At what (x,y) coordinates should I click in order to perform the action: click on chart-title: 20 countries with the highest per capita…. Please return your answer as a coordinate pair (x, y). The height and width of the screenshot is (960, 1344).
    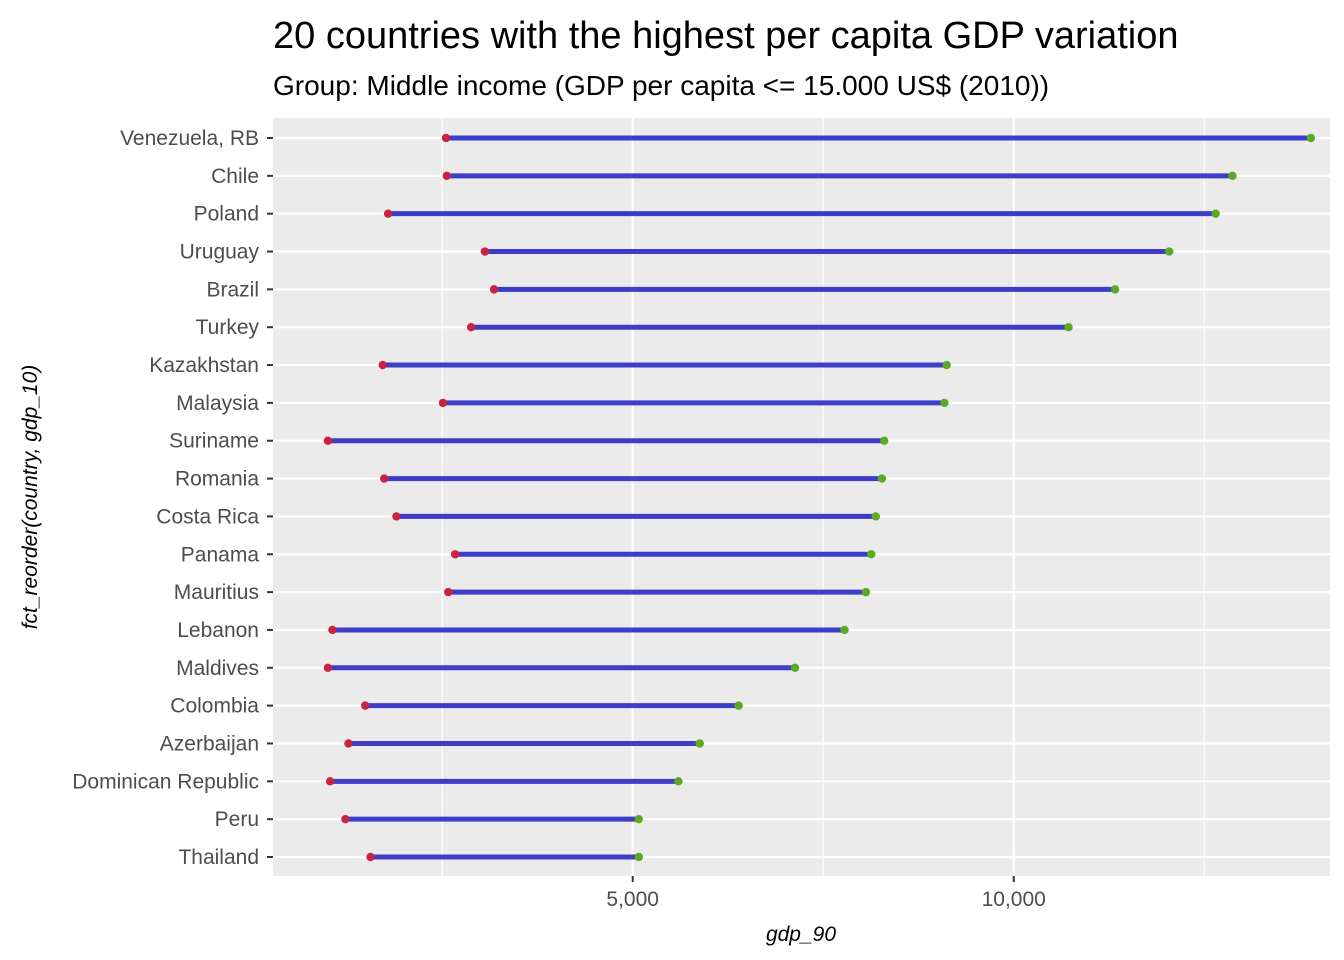
    Looking at the image, I should click on (725, 36).